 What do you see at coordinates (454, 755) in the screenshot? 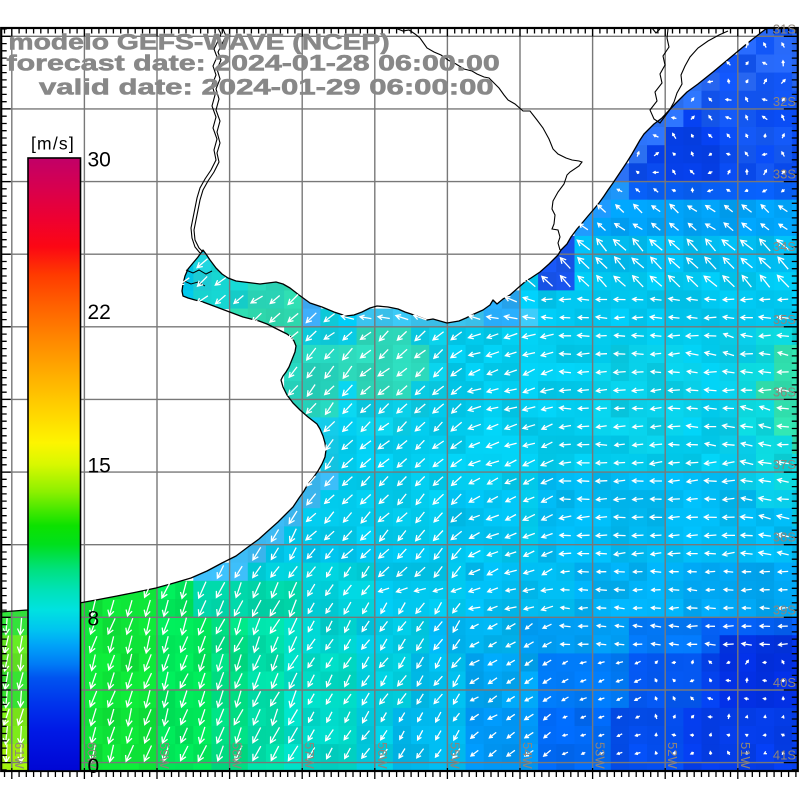
I see `svg-text: 55W` at bounding box center [454, 755].